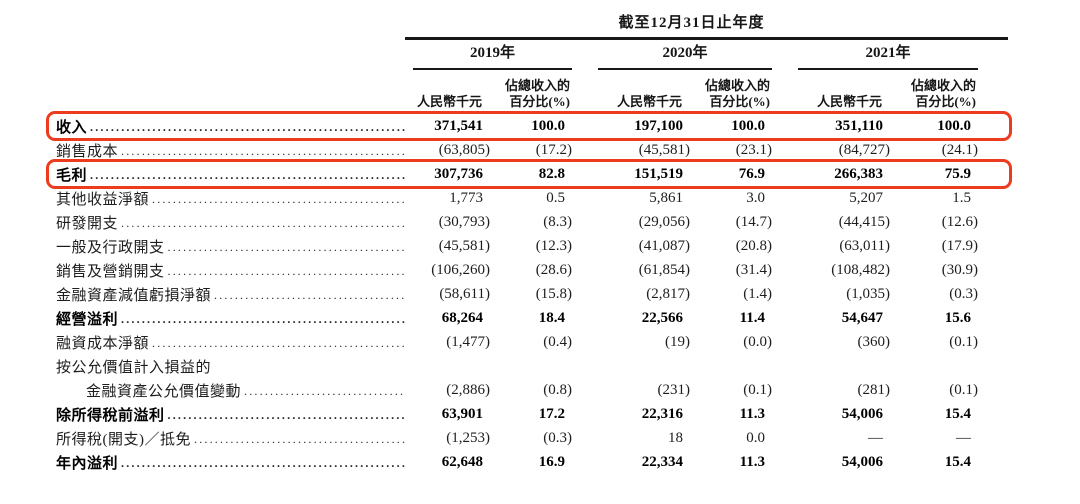  What do you see at coordinates (757, 389) in the screenshot?
I see `cell-pct-2020: (0.1)` at bounding box center [757, 389].